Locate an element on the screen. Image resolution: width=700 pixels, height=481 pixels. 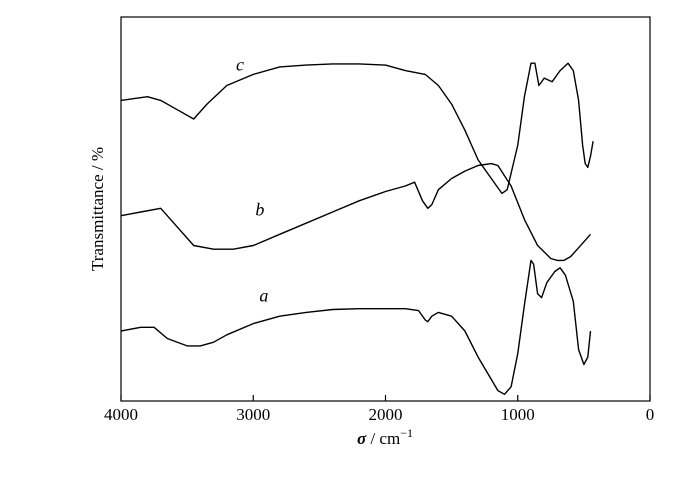
x-axis-title: σ / cm−1 is located at coordinates (385, 437).